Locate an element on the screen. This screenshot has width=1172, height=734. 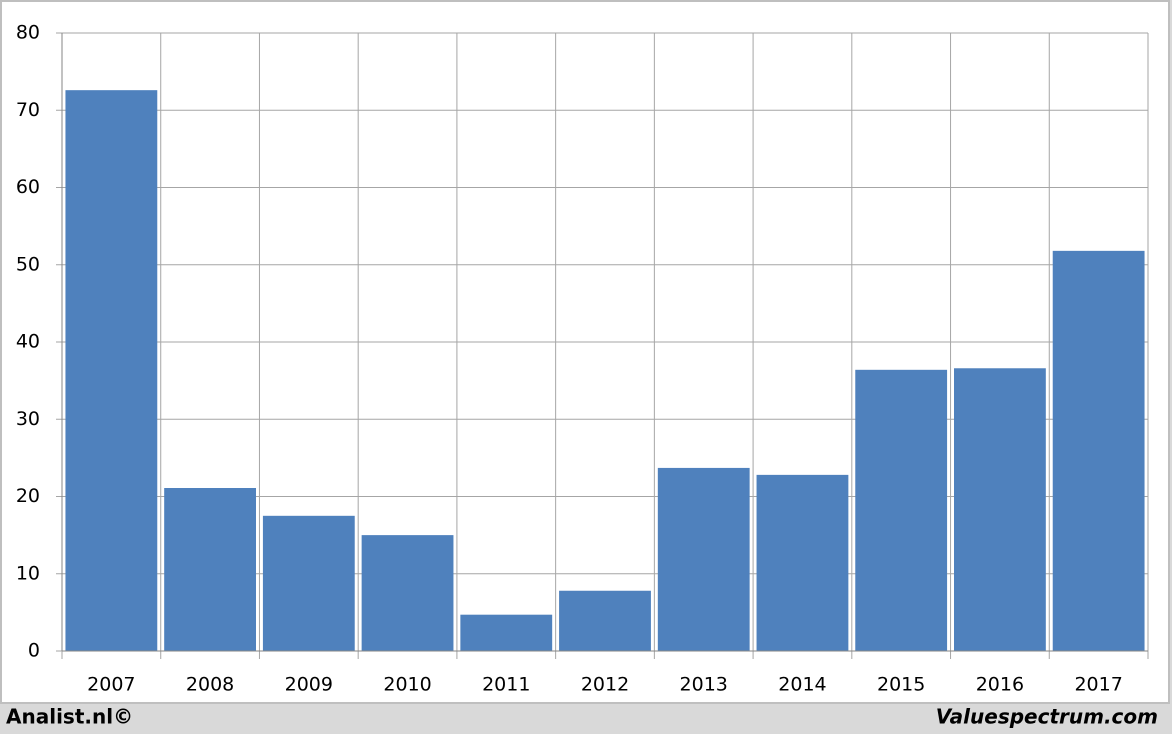
x-tick-label: 2007 is located at coordinates (111, 685).